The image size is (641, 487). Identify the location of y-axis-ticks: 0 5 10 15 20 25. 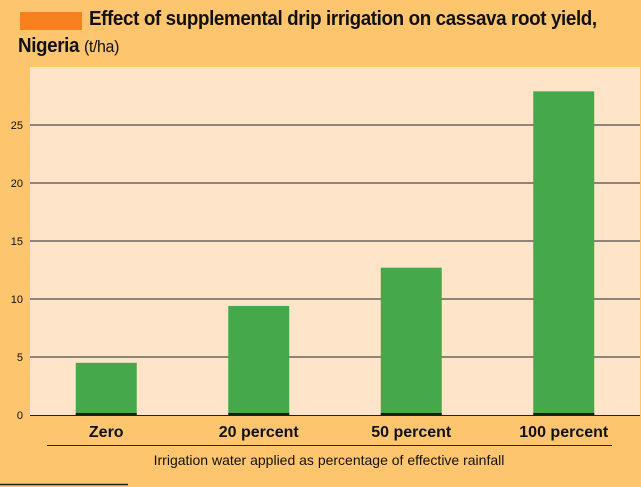
(17, 271).